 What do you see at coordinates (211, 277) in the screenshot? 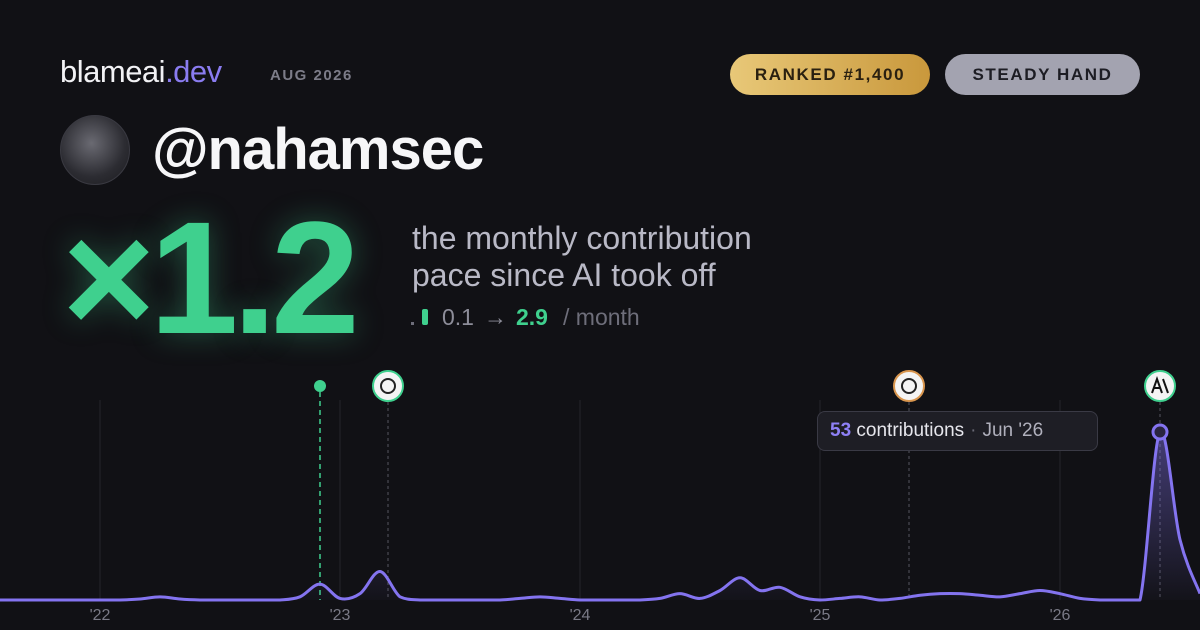
I see `multiplier: ×1.2` at bounding box center [211, 277].